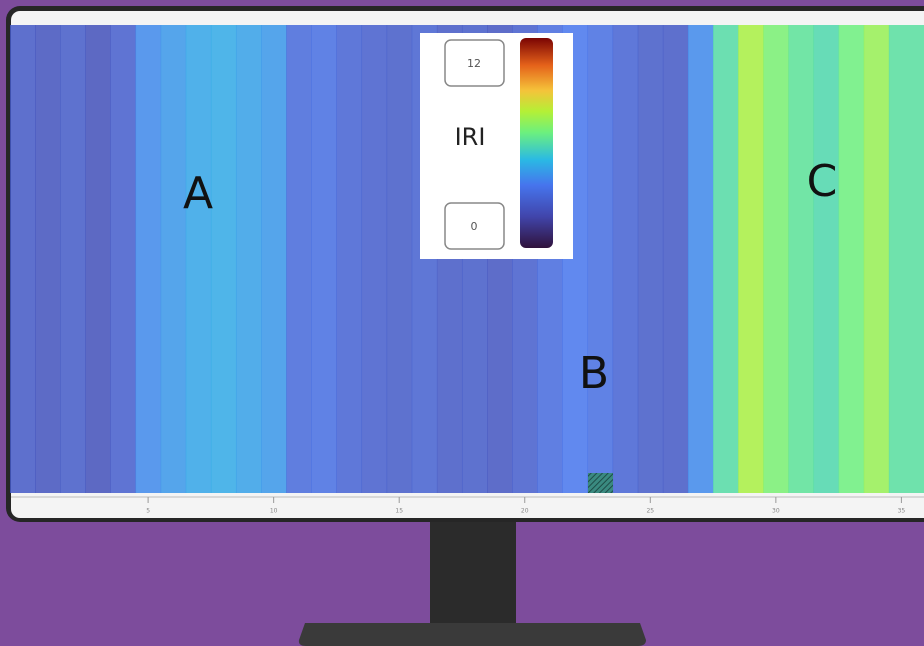 The width and height of the screenshot is (924, 646). I want to click on x-tick-label: 20, so click(525, 511).